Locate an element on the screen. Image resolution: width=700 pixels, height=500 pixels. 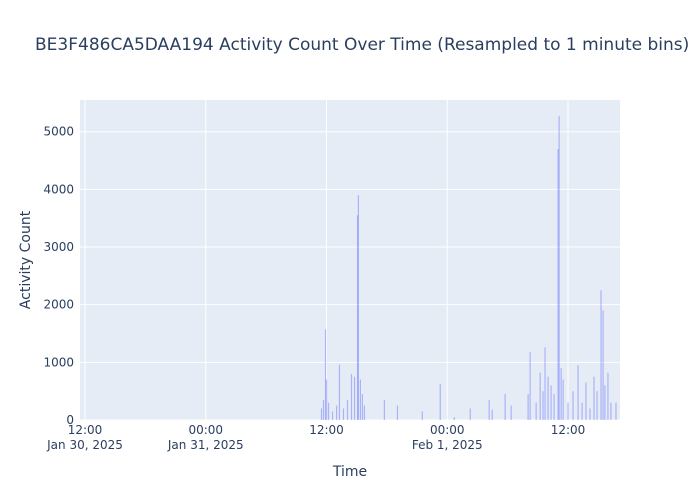
y-tick-label: 1000 is located at coordinates (58, 362).